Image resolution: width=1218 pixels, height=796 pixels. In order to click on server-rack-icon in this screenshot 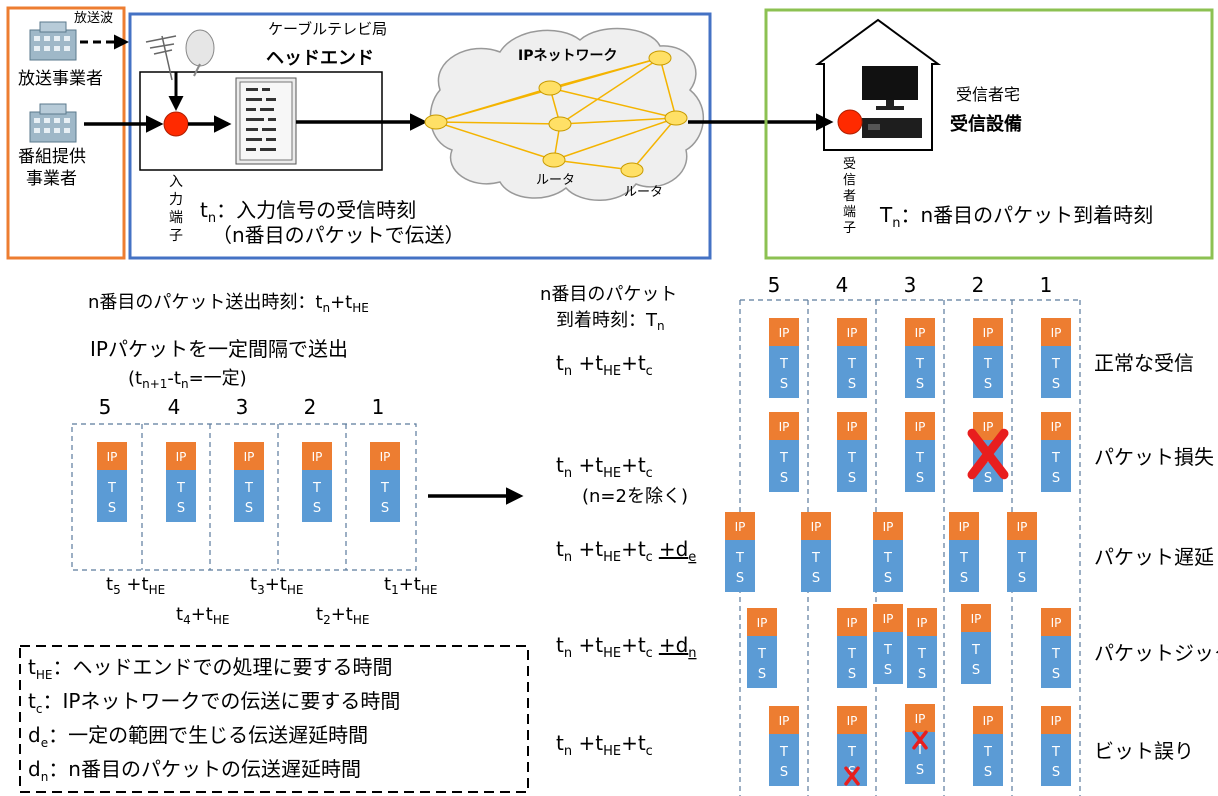, I will do `click(266, 121)`.